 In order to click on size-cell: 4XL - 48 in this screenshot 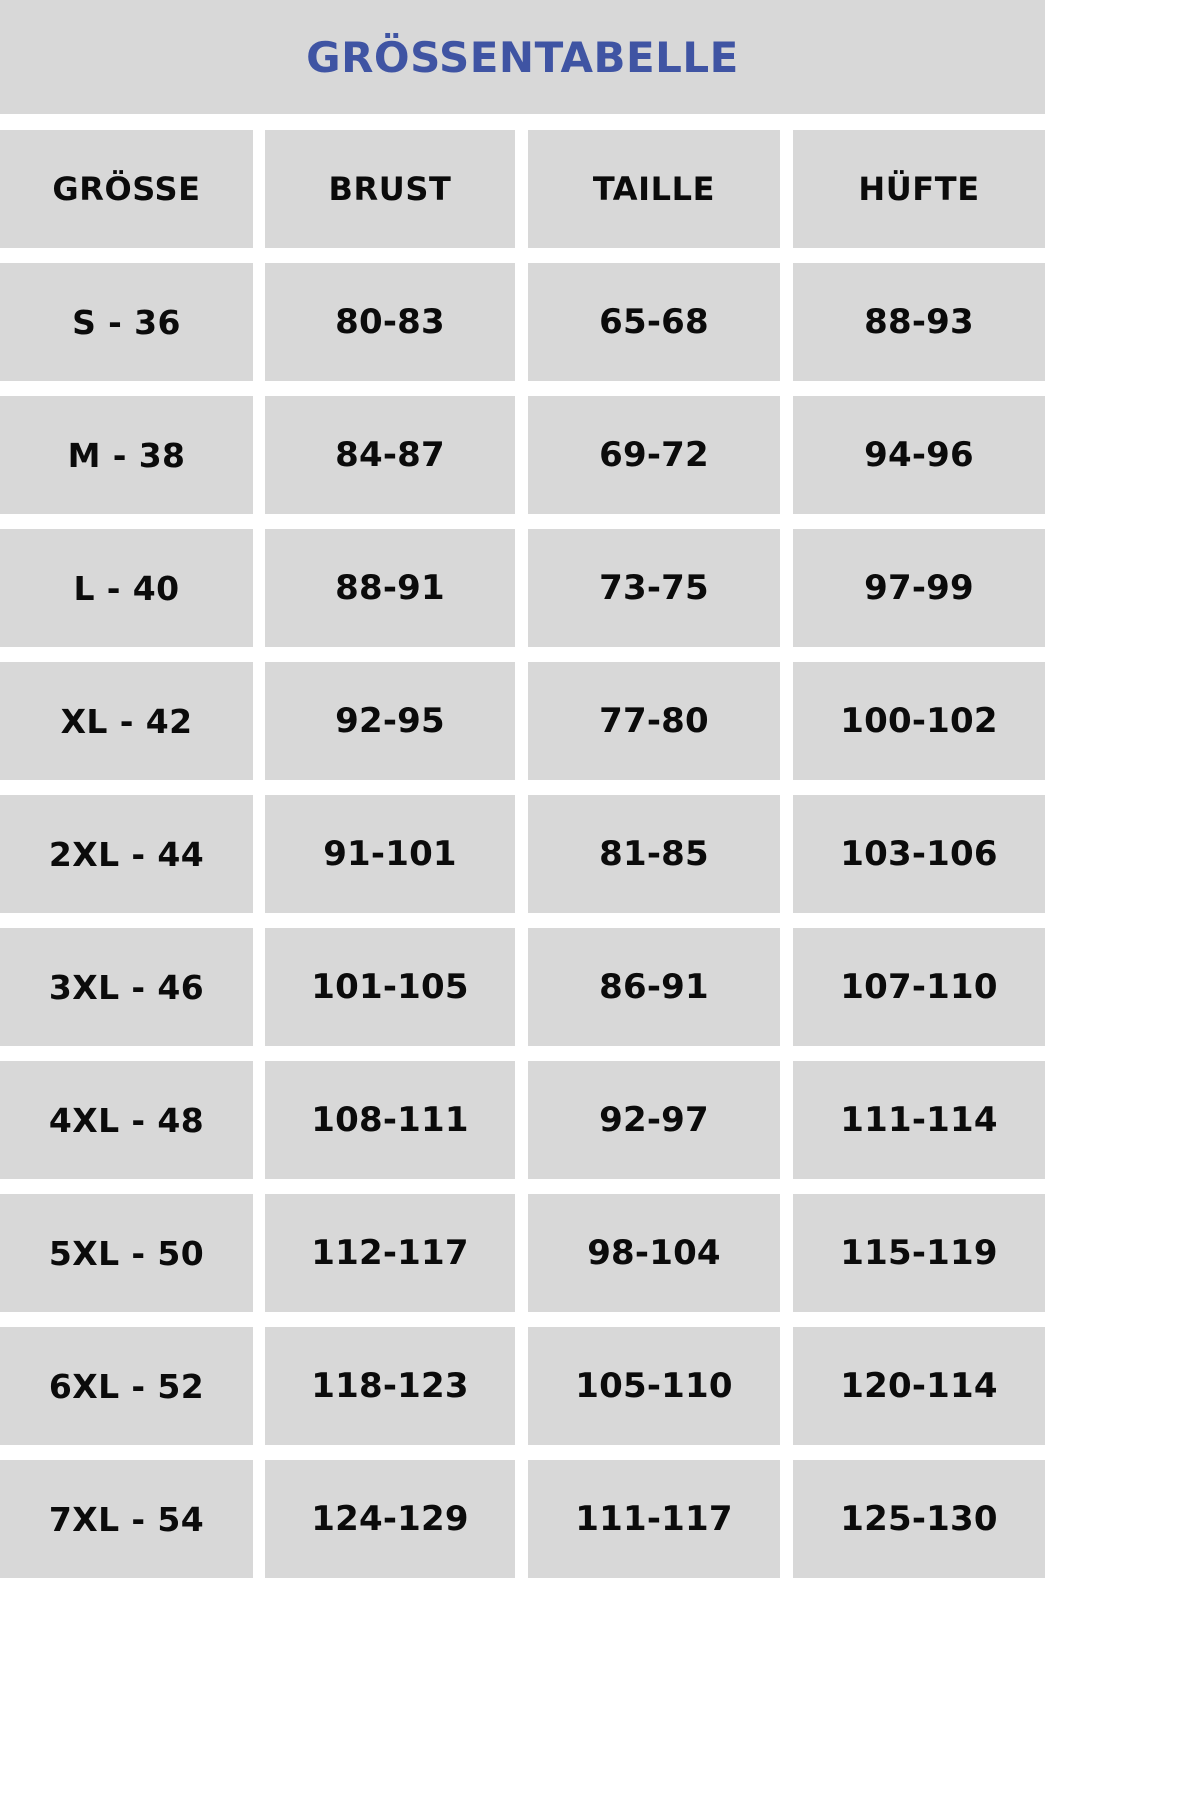, I will do `click(126, 1120)`.